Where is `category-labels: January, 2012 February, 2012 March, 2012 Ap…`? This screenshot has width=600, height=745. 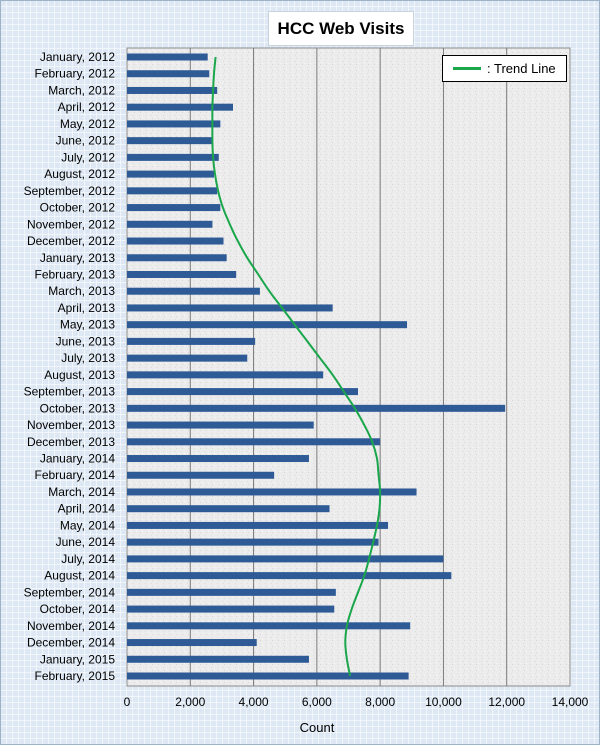 category-labels: January, 2012 February, 2012 March, 2012 Ap… is located at coordinates (70, 366).